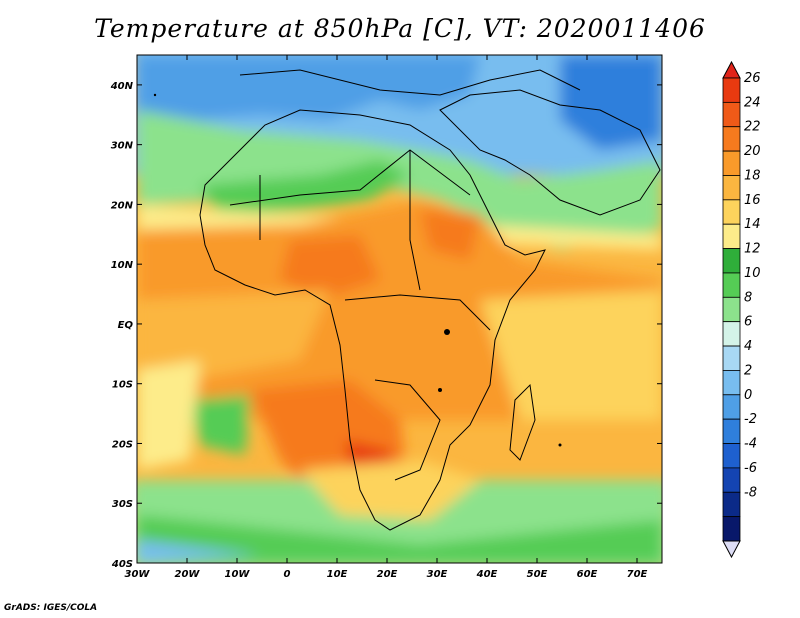 The height and width of the screenshot is (618, 800). I want to click on field-atlantic-green, so click(220, 425).